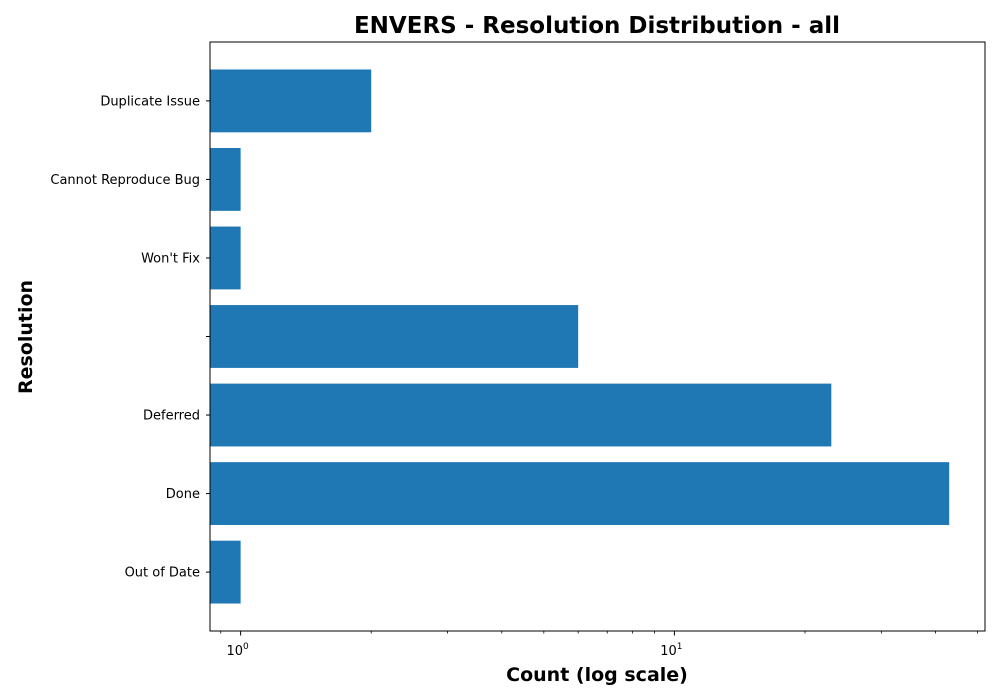  What do you see at coordinates (671, 650) in the screenshot?
I see `x-tick-label: 10¹` at bounding box center [671, 650].